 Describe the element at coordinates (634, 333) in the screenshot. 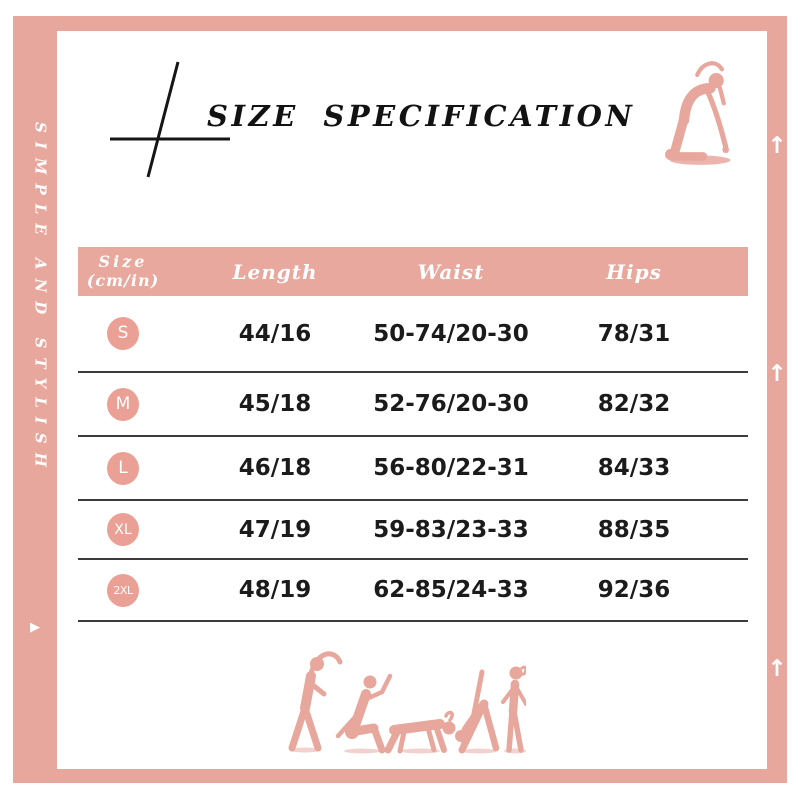

I see `hips-value: 78/31` at that location.